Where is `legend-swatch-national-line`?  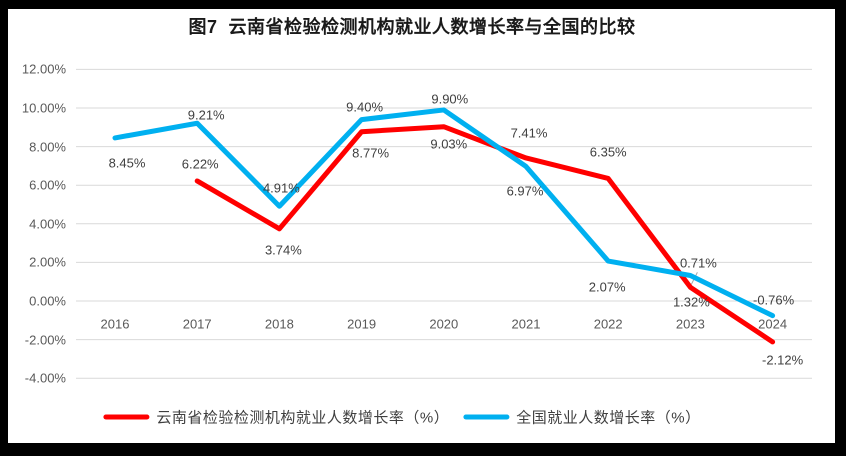 legend-swatch-national-line is located at coordinates (486, 417).